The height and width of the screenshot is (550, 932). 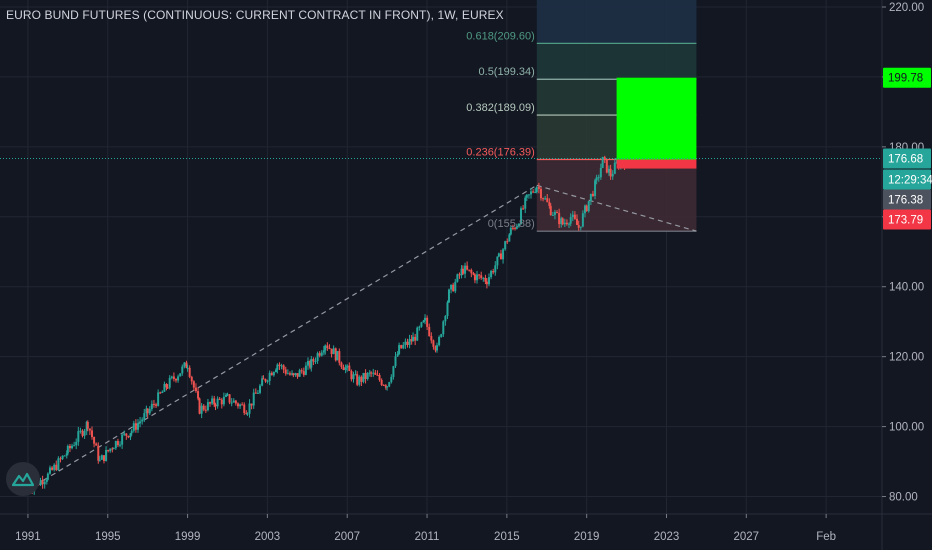 I want to click on tradingview-logo-icon, so click(x=23, y=479).